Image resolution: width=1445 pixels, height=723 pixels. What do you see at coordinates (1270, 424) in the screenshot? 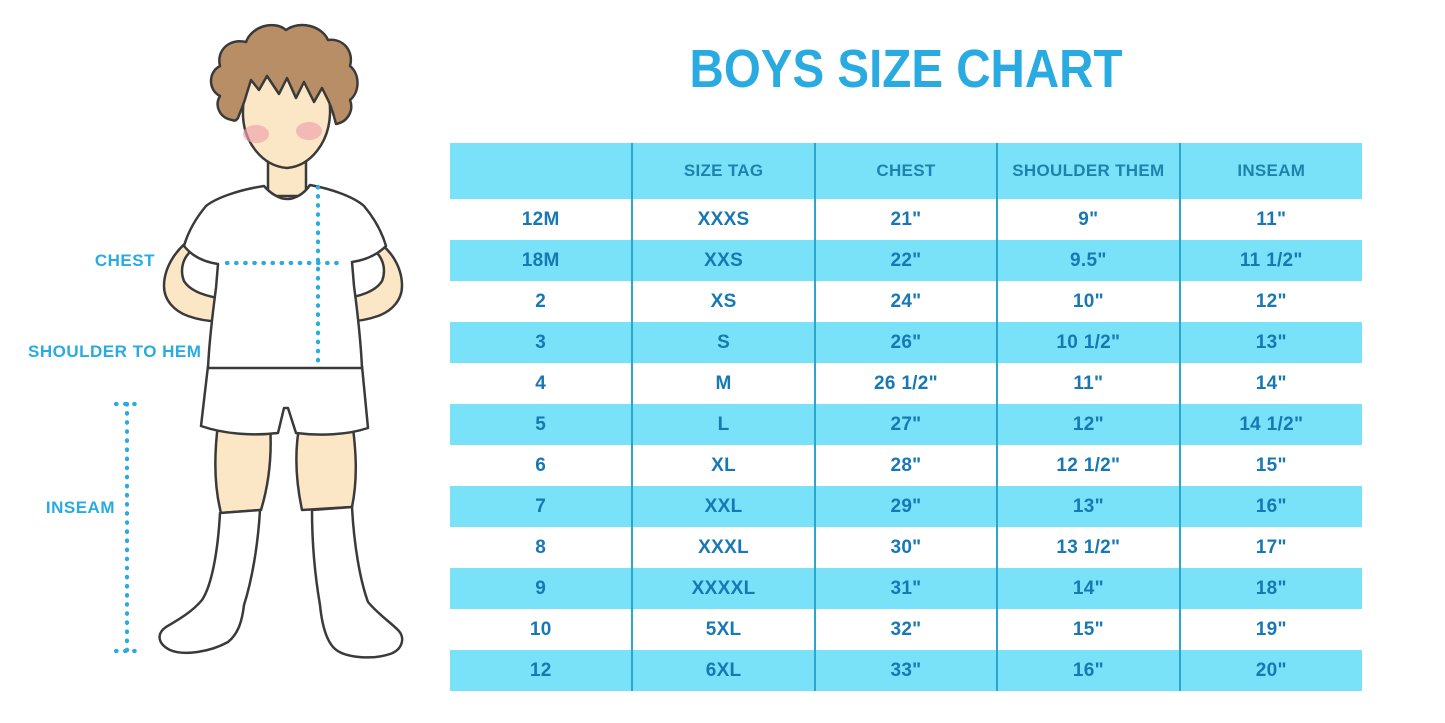
I see `size-value-cell: 14 1/2"` at bounding box center [1270, 424].